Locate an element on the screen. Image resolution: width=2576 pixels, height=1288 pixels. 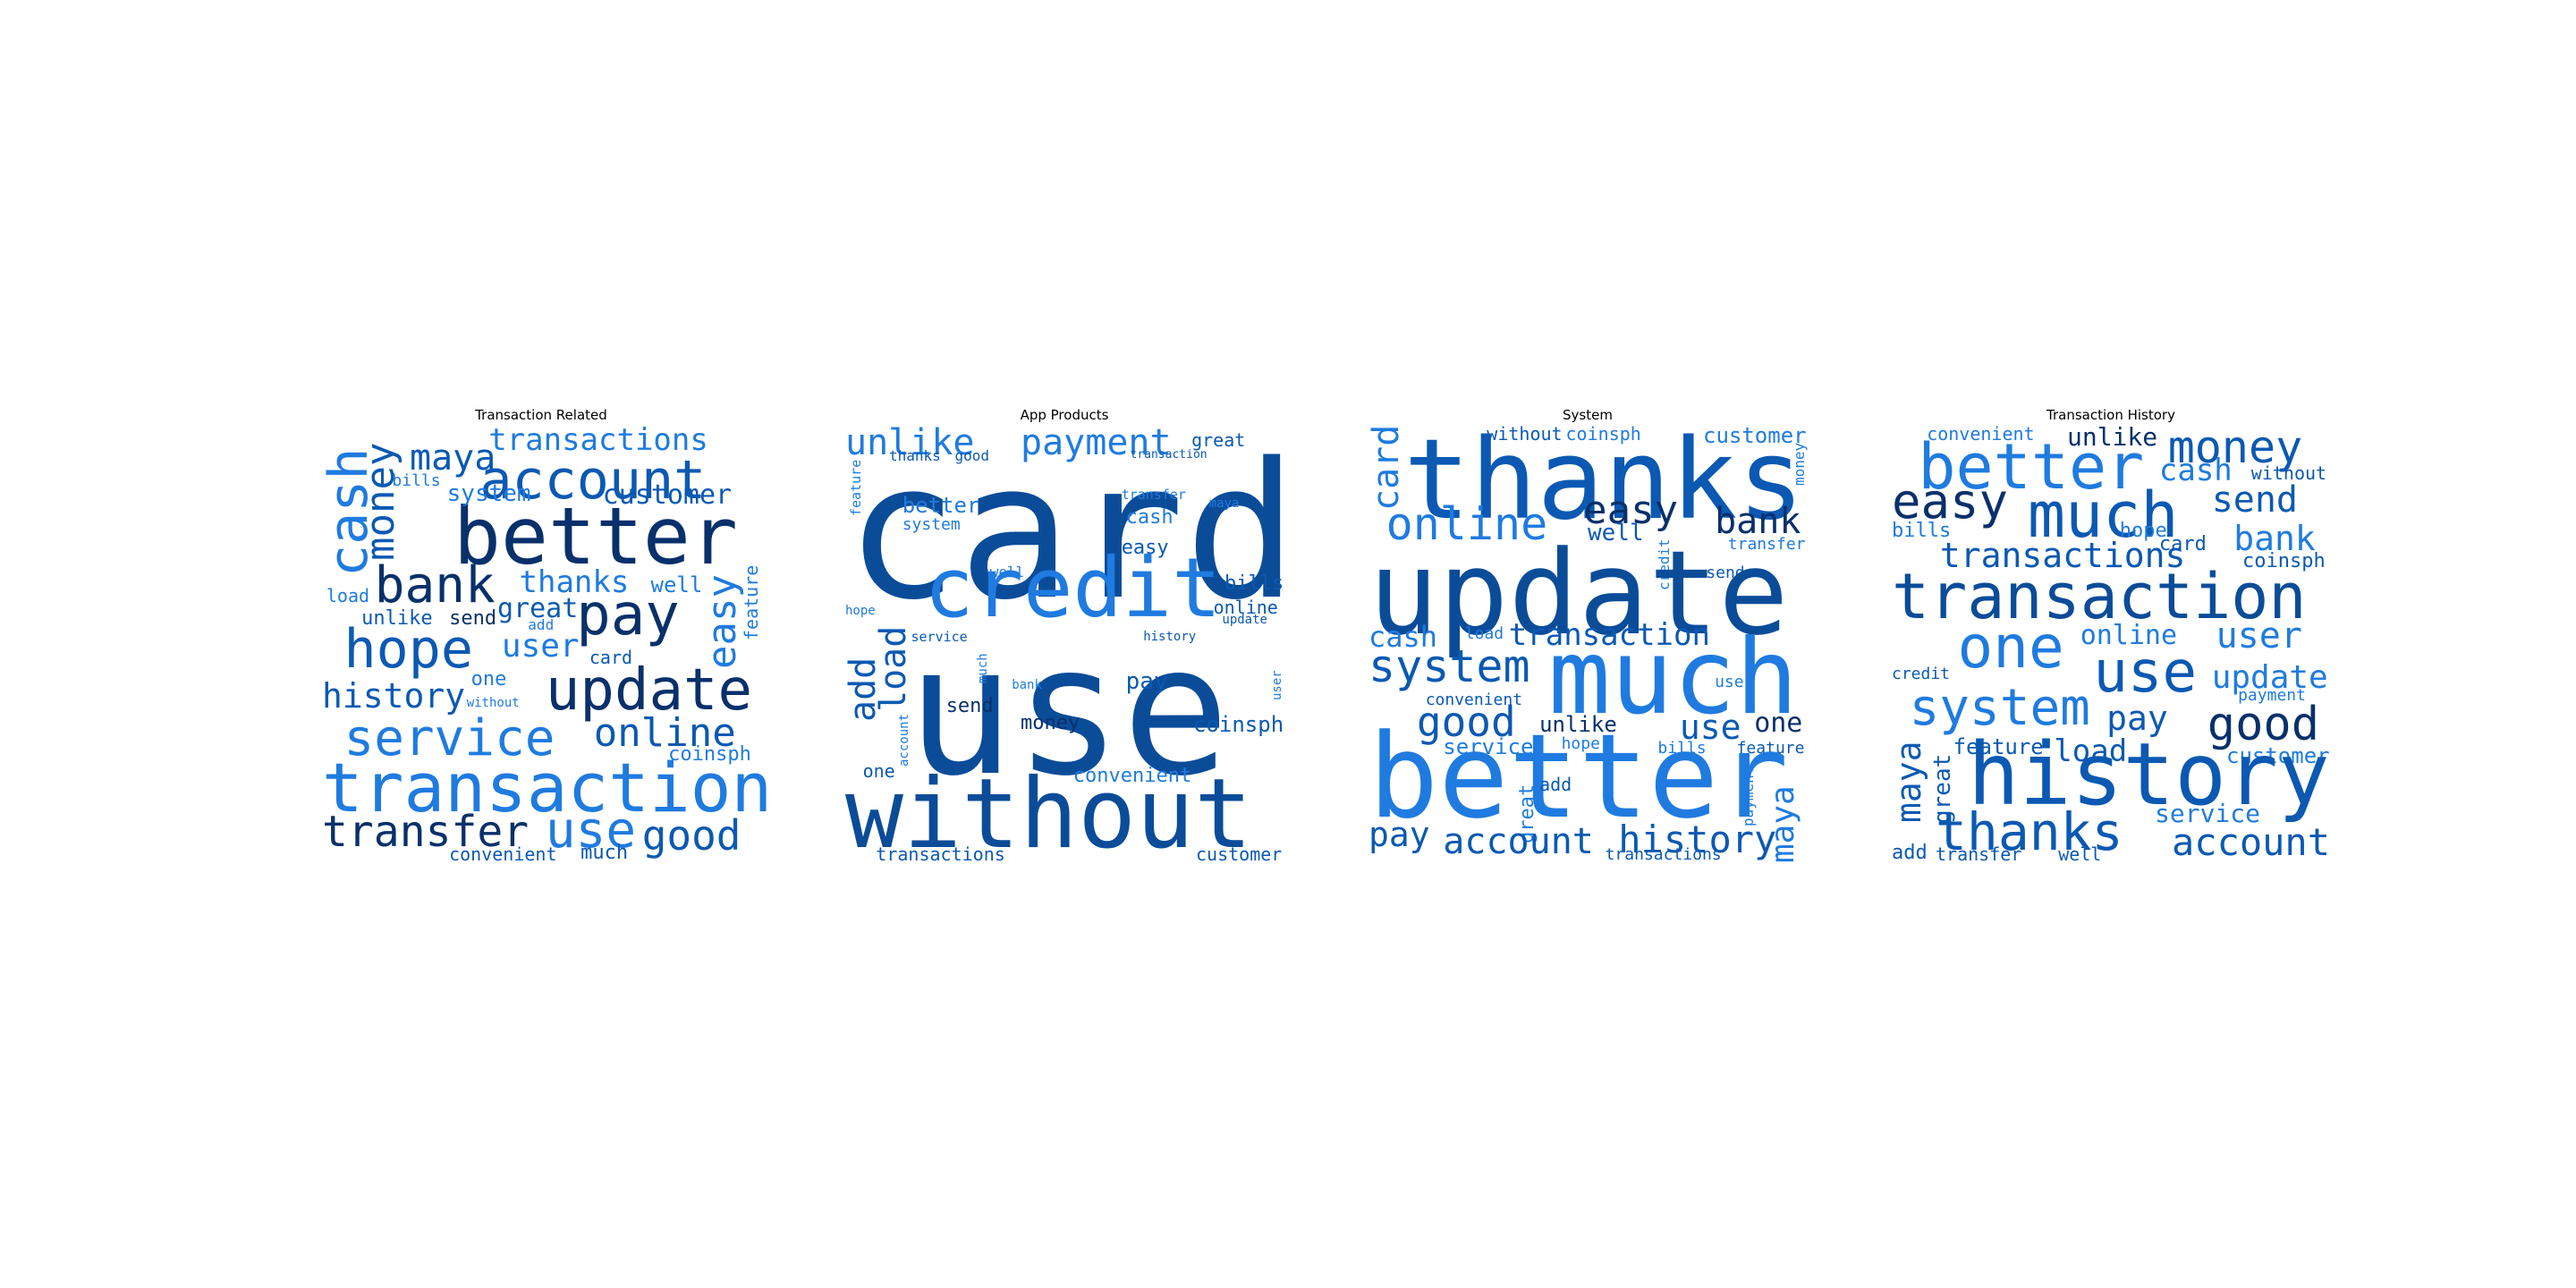
word-payment: payment is located at coordinates (2272, 695).